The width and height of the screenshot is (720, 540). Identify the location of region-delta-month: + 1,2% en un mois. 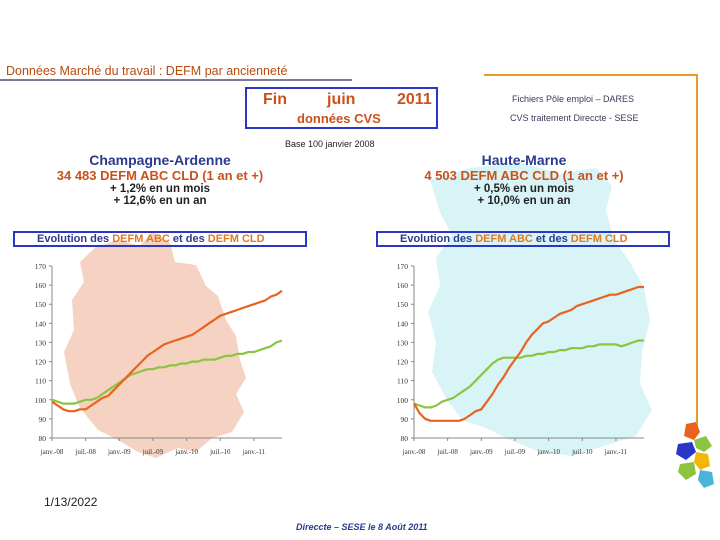
(160, 189).